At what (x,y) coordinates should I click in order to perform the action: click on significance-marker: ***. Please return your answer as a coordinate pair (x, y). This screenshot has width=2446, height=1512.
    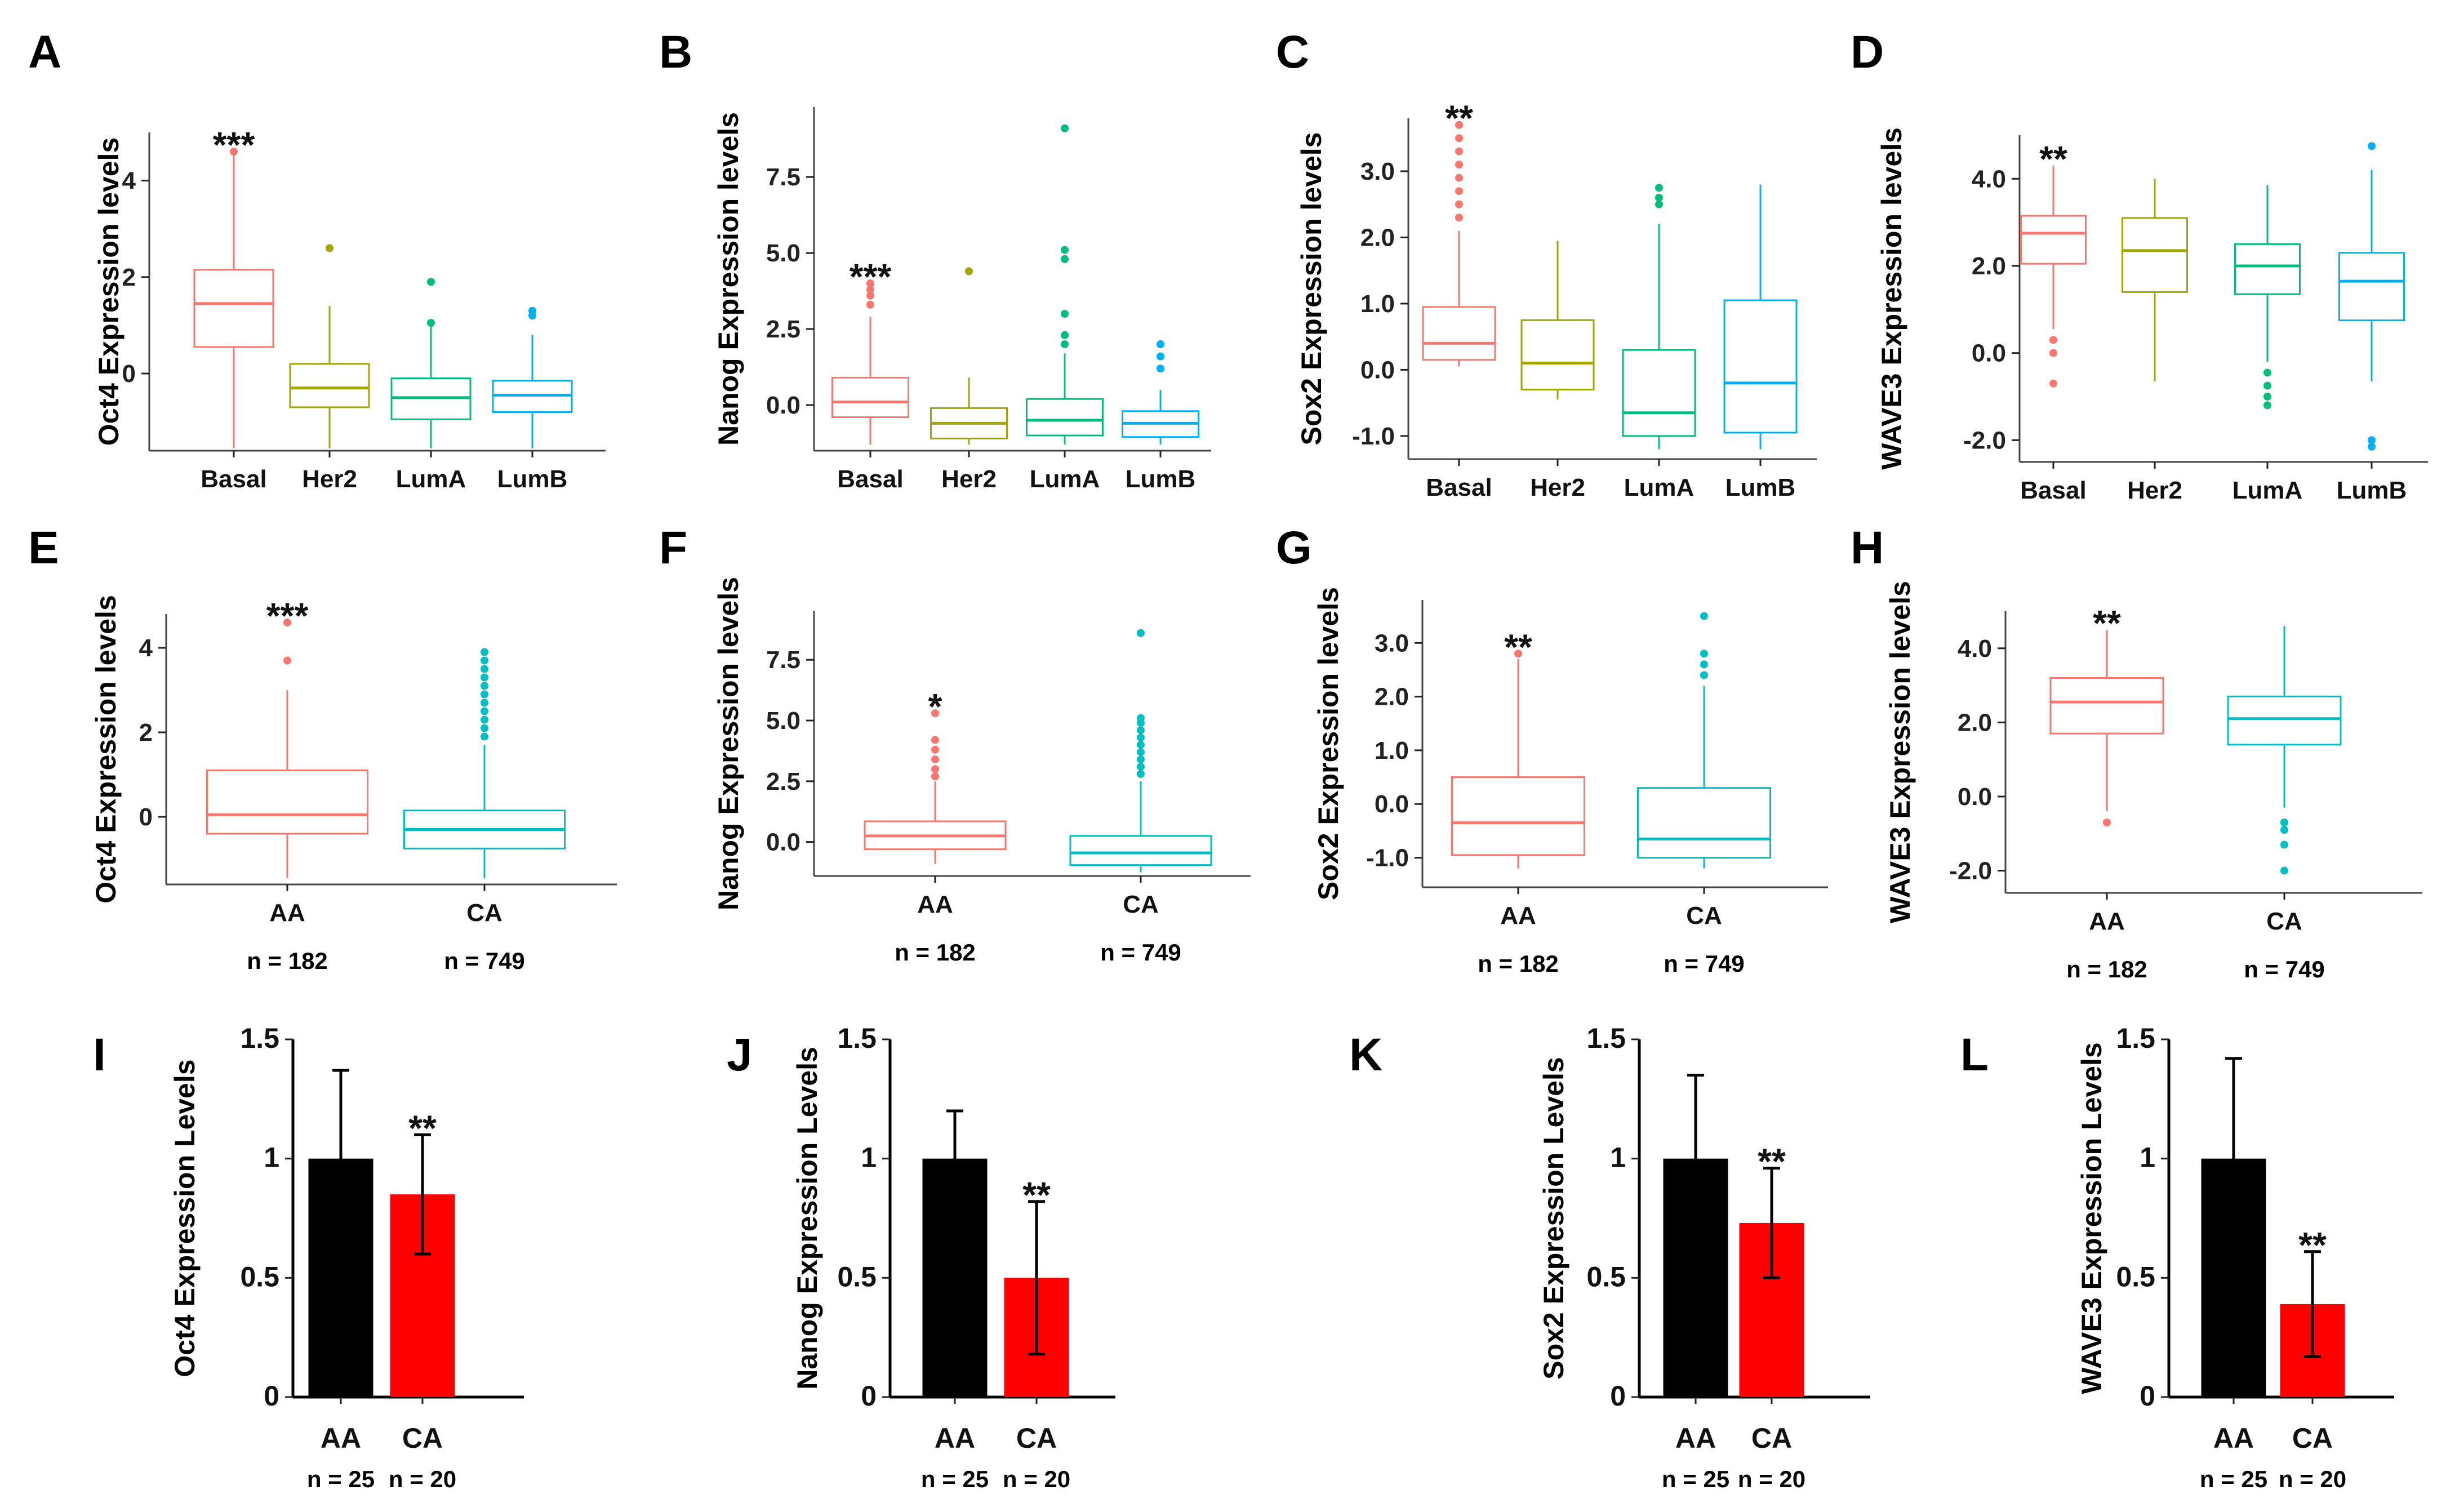
    Looking at the image, I should click on (287, 615).